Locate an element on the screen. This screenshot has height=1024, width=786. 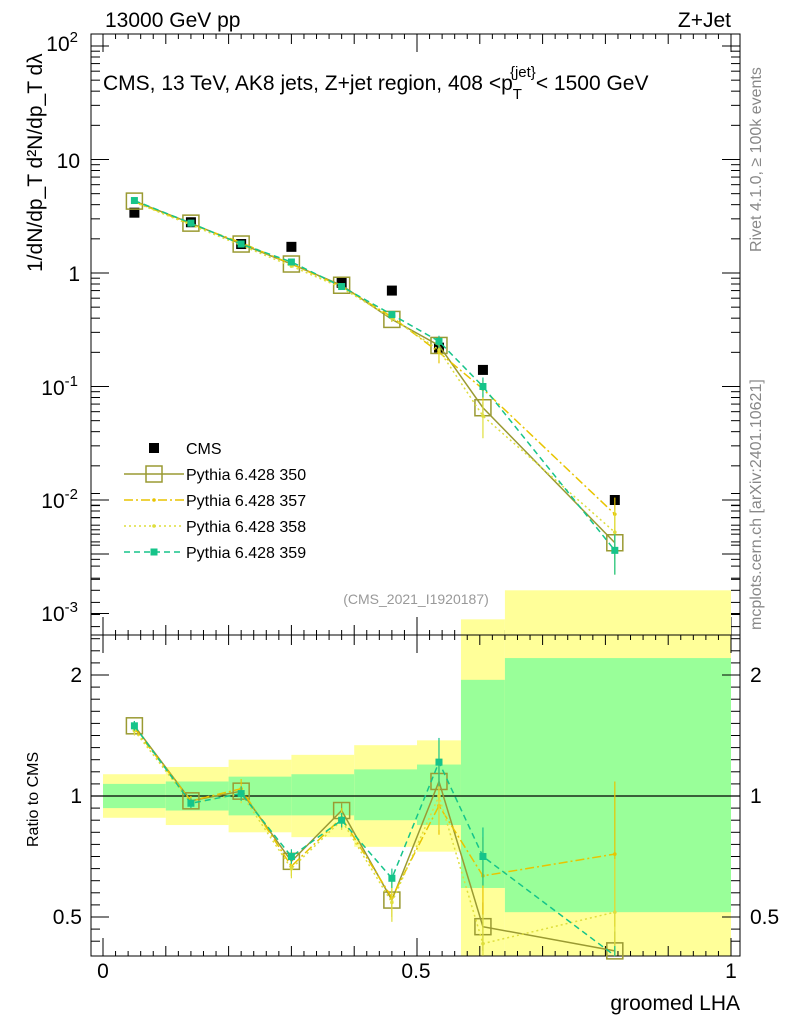
legend-label: Pythia 6.428 358 is located at coordinates (246, 527).